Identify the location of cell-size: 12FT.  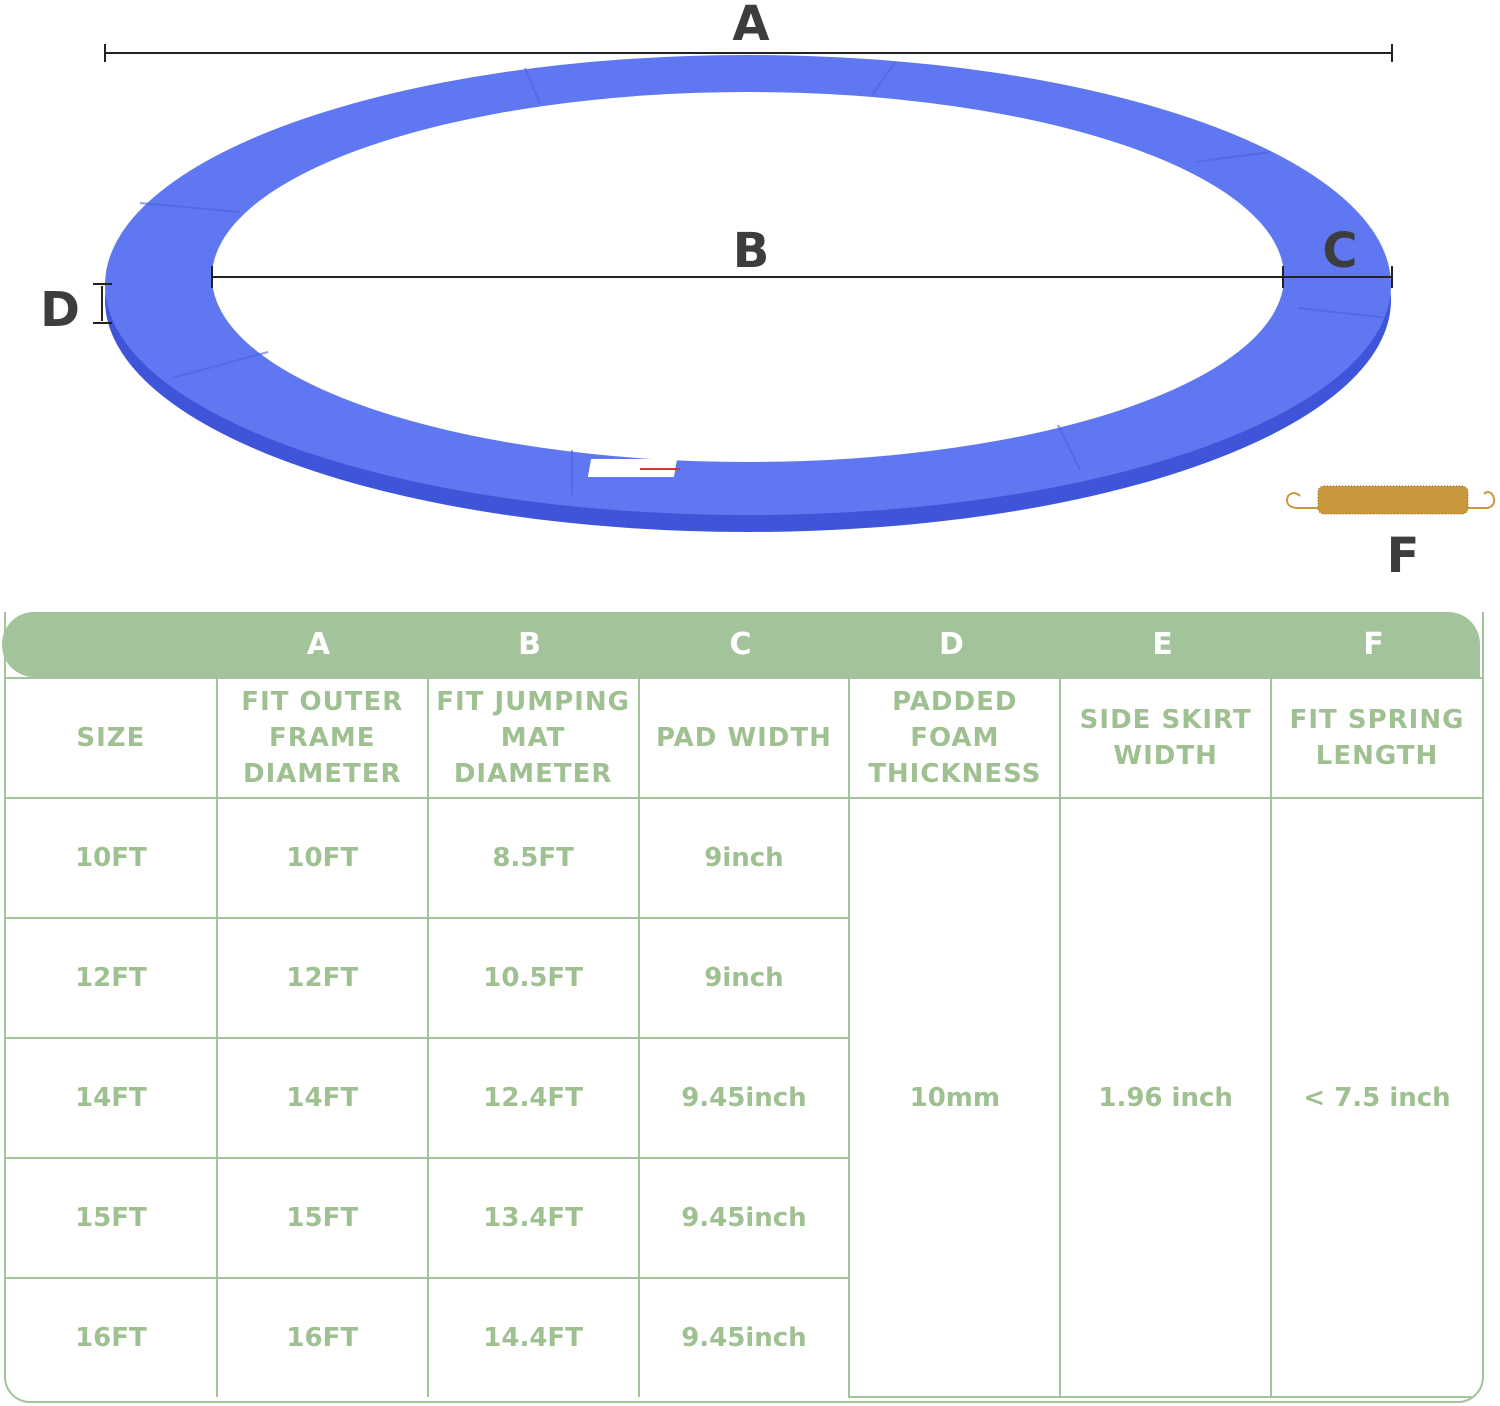
(112, 978).